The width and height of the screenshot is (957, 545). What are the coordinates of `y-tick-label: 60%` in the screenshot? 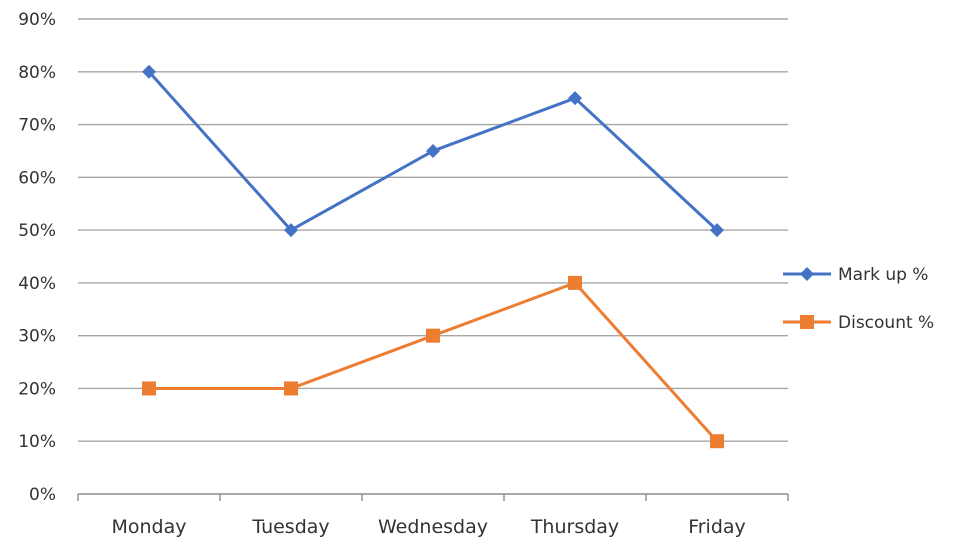 It's located at (37, 178).